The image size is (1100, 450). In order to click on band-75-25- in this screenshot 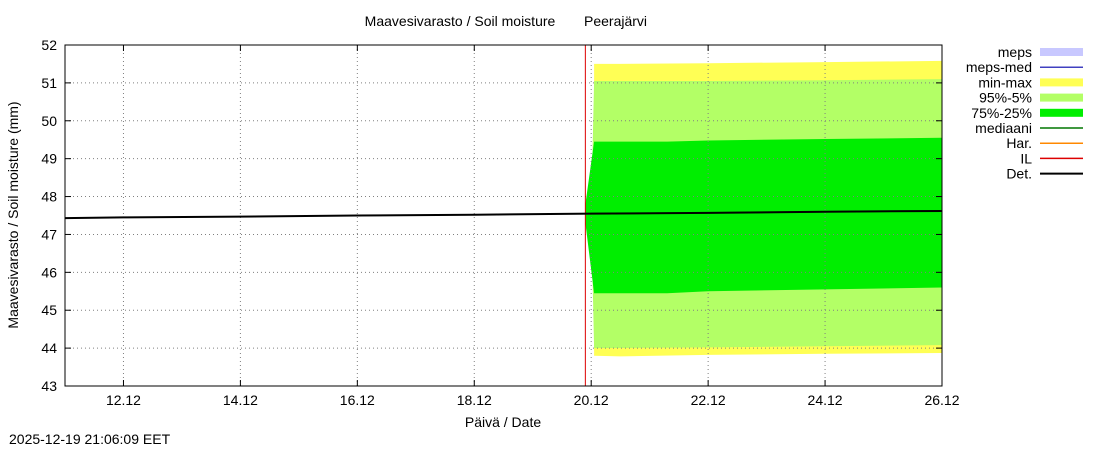, I will do `click(763, 215)`.